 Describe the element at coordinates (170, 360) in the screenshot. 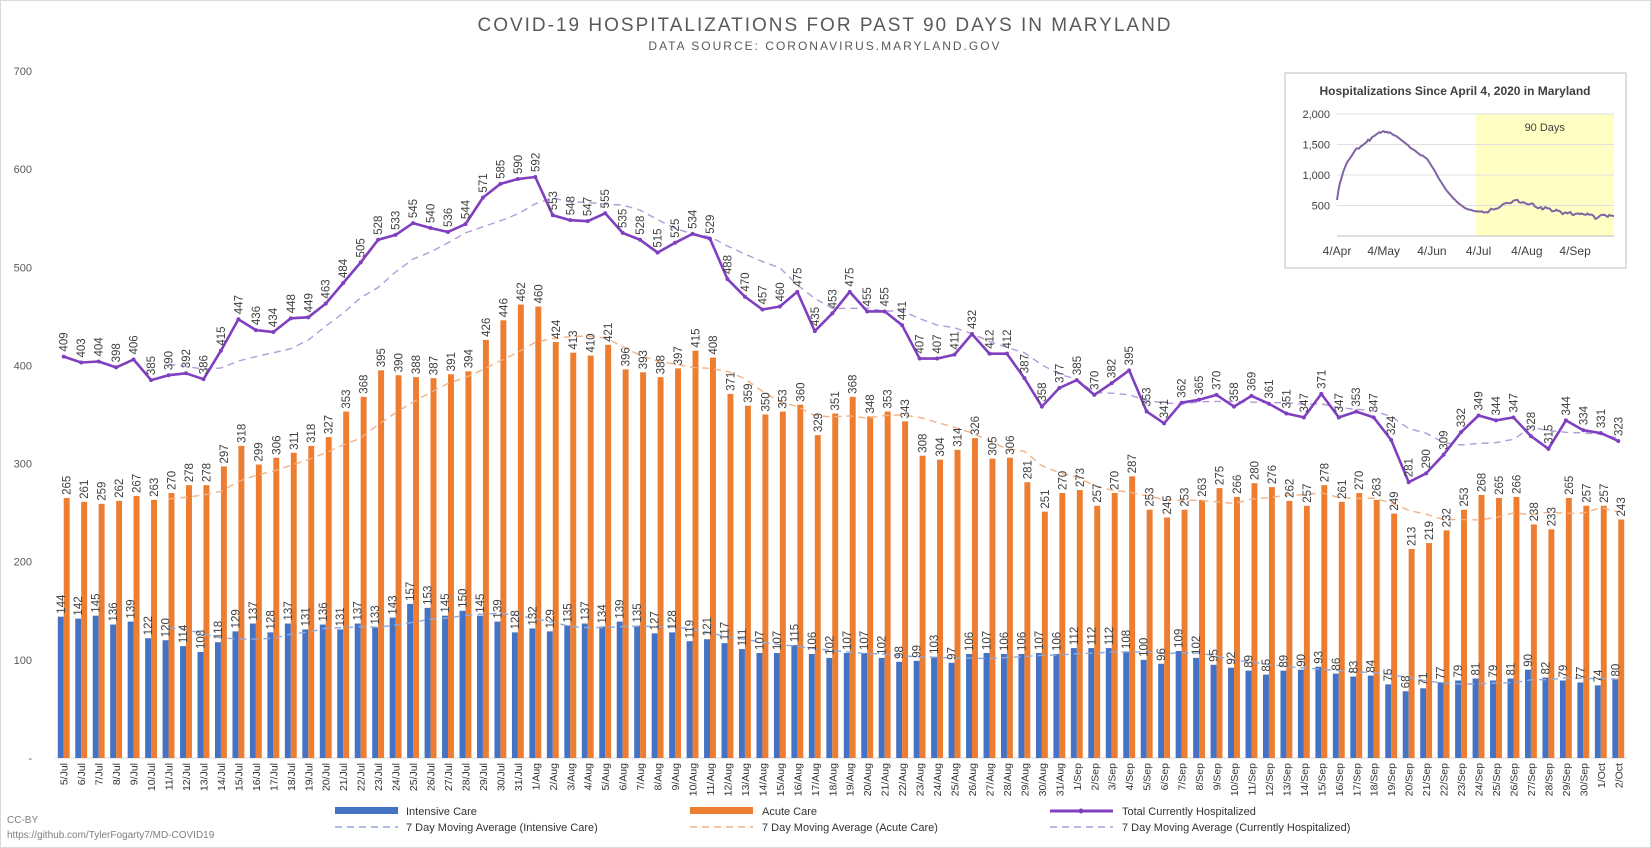

I see `data-label-total-hospitalized: 390` at that location.